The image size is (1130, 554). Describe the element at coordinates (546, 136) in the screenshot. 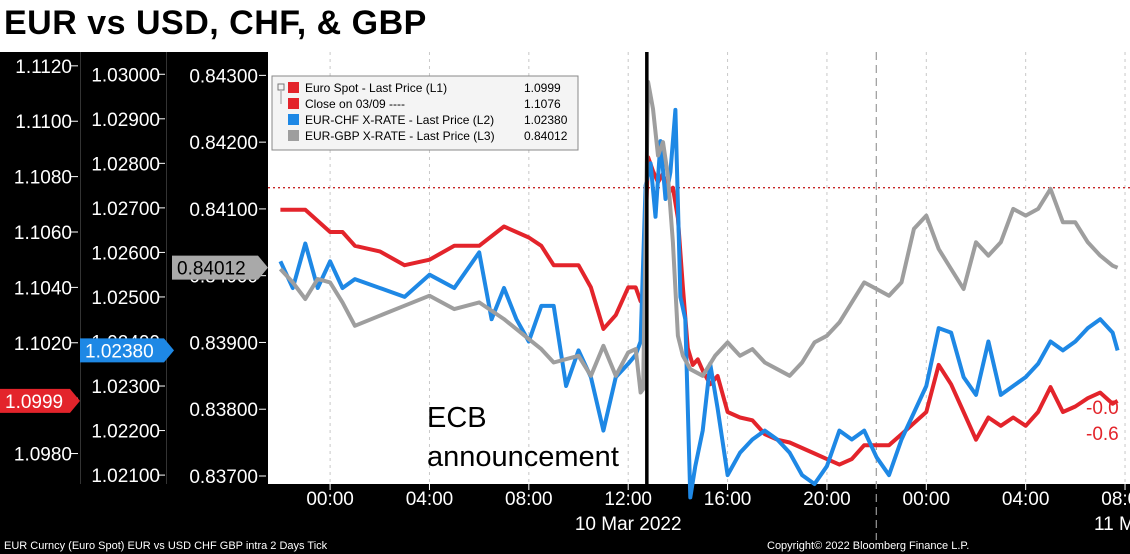

I see `legend-value: 0.84012` at that location.